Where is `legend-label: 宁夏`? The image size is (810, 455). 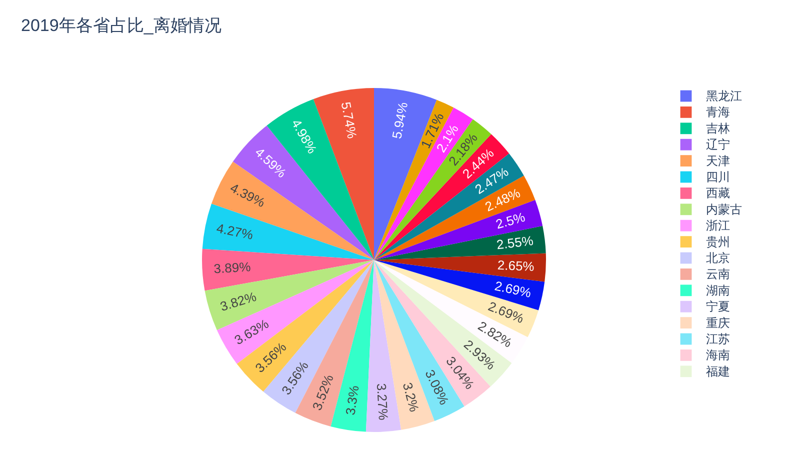 legend-label: 宁夏 is located at coordinates (718, 307).